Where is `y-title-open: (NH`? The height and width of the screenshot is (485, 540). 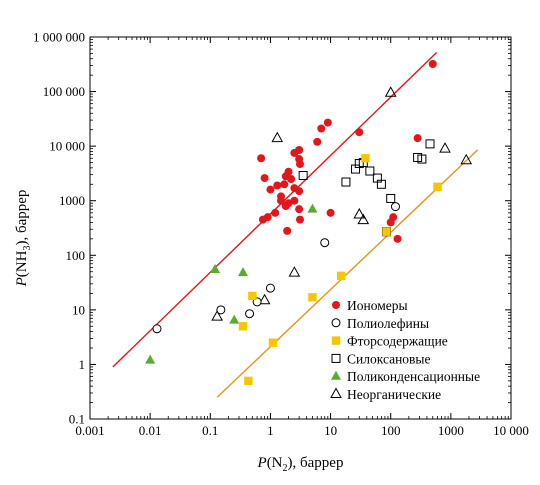 y-title-open: (NH is located at coordinates (22, 263).